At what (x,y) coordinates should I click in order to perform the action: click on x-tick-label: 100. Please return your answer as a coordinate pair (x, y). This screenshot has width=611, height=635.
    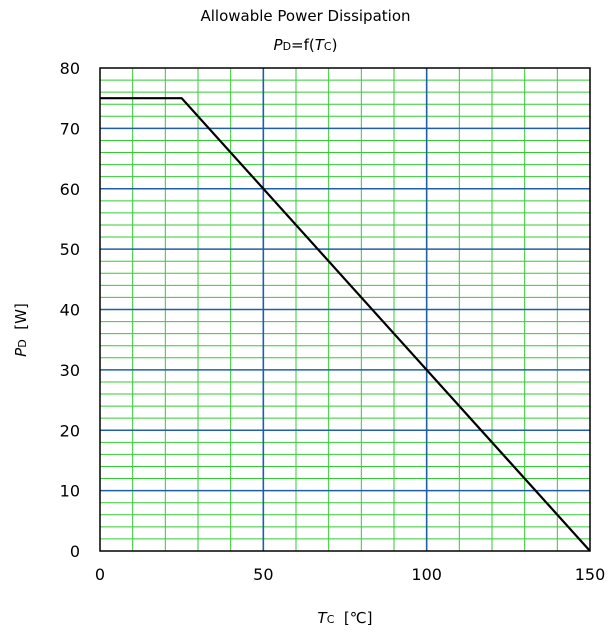
    Looking at the image, I should click on (426, 574).